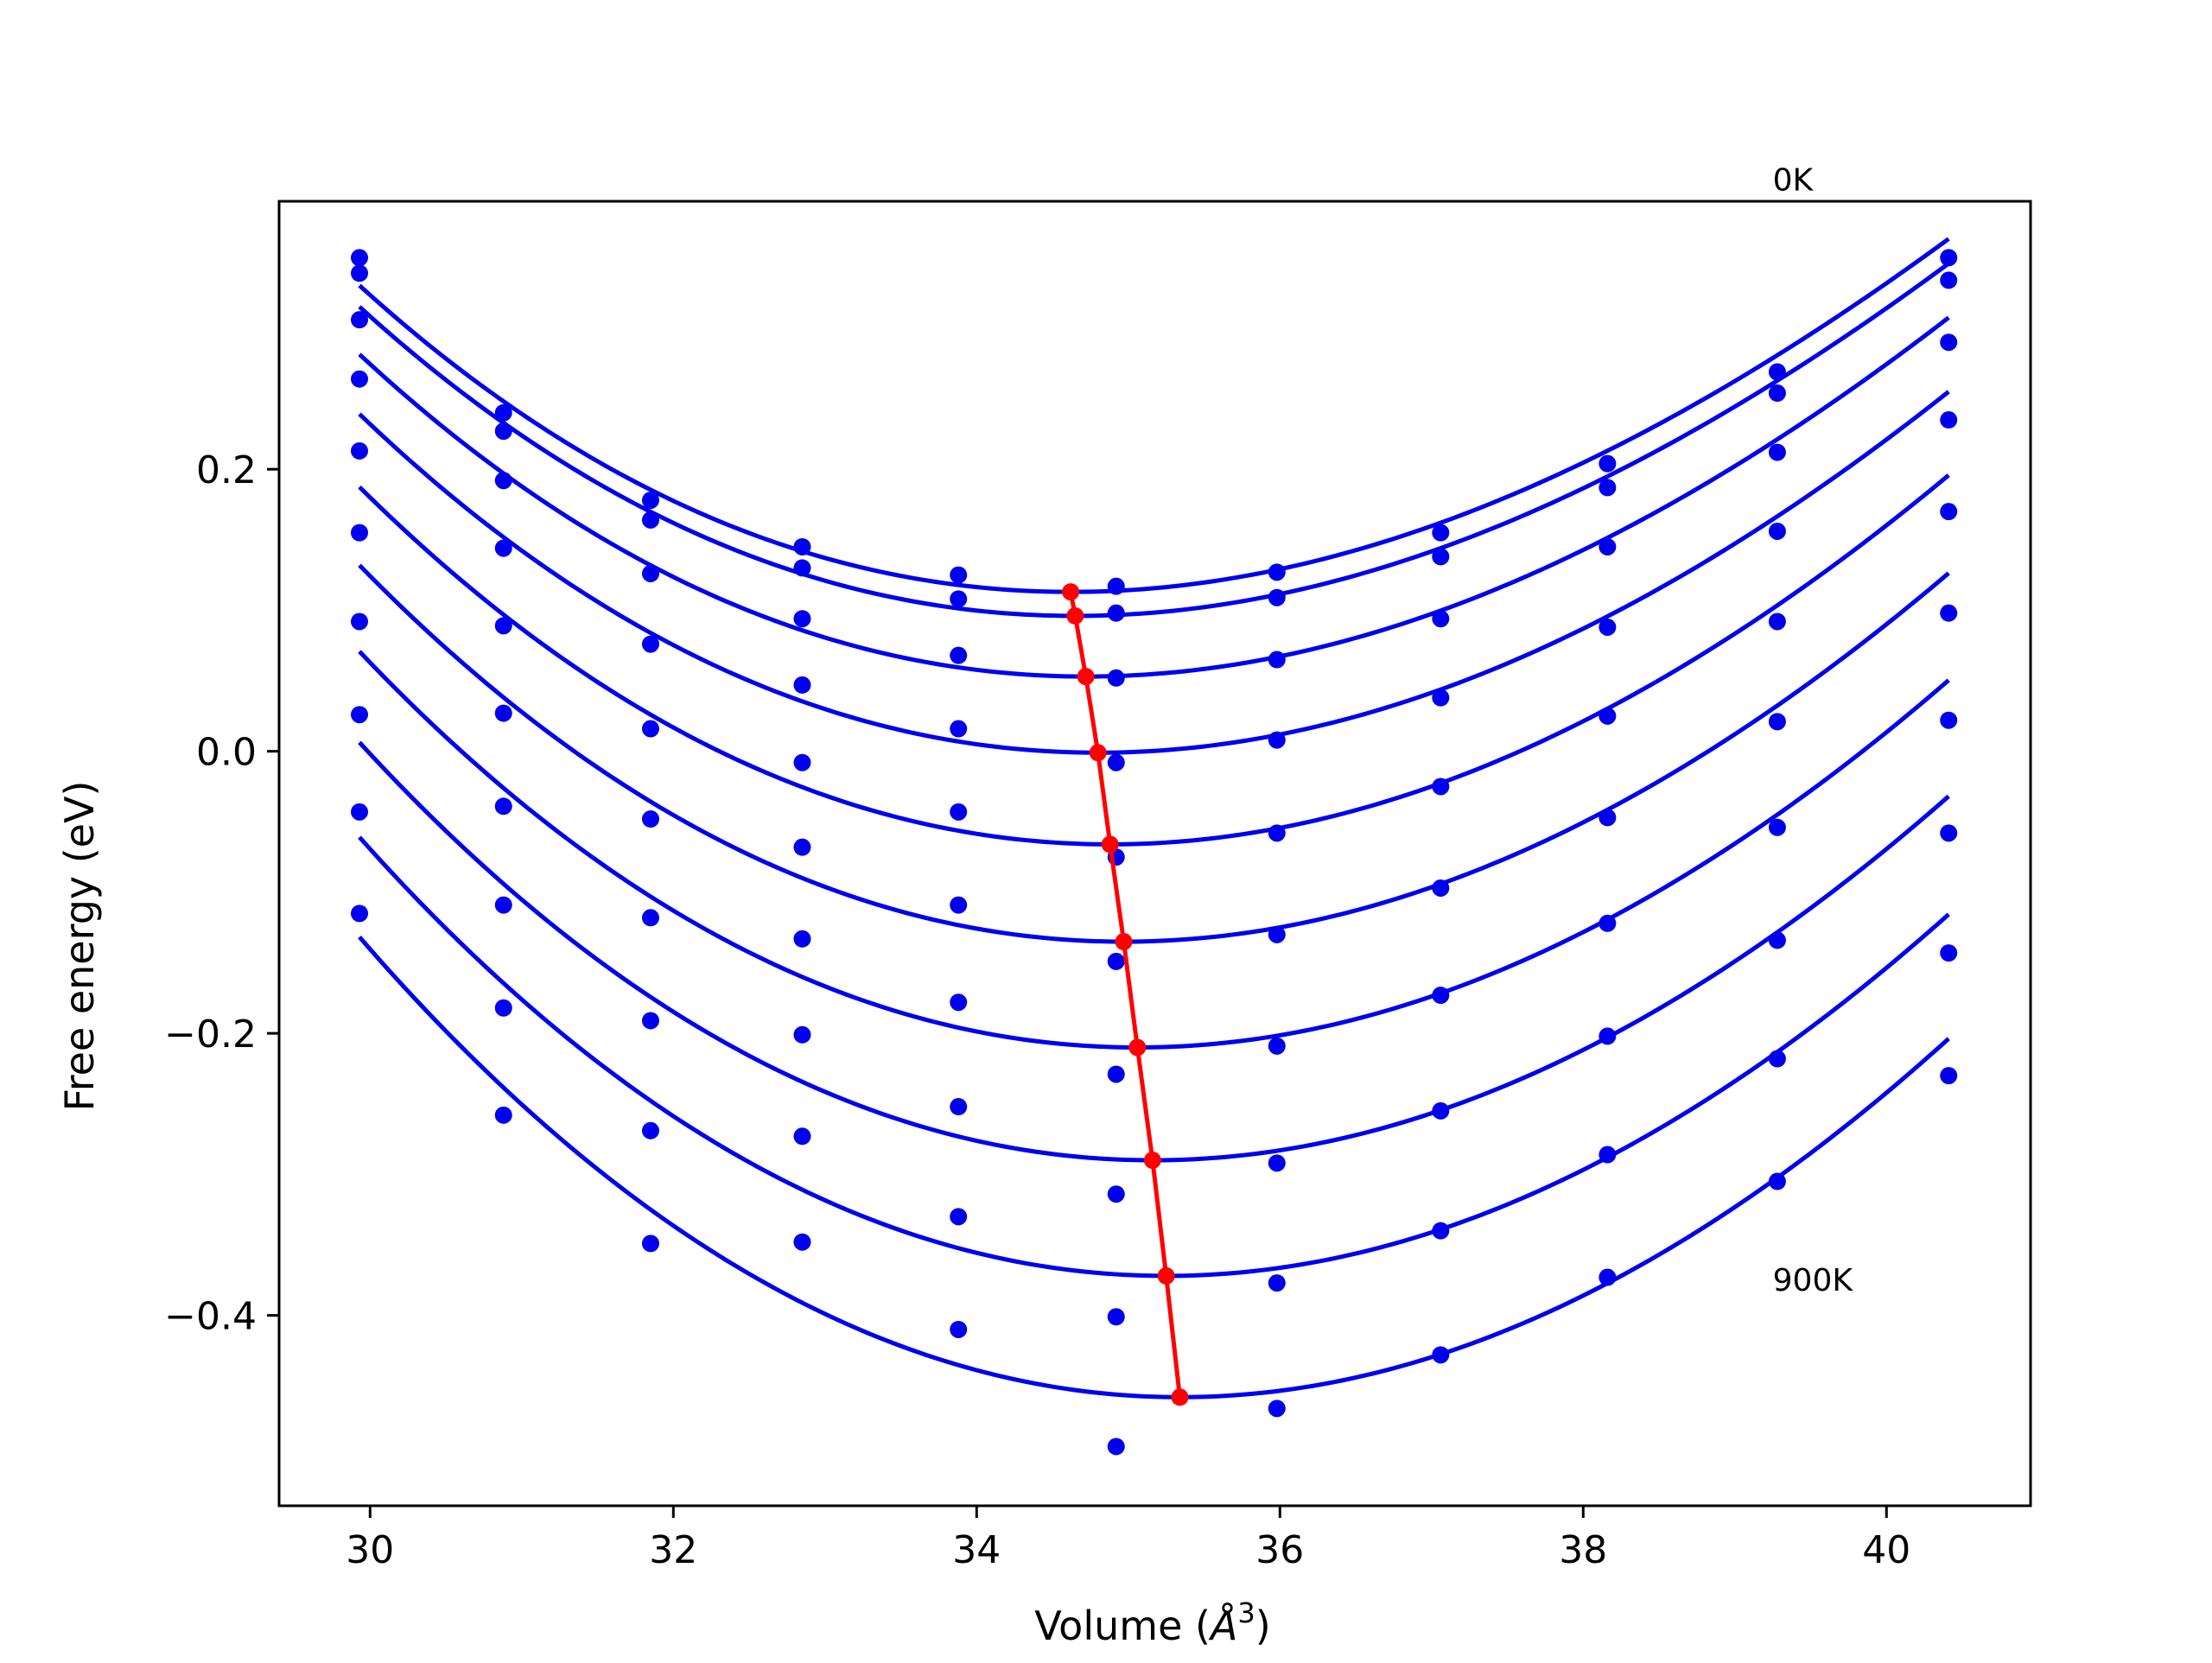 The width and height of the screenshot is (2212, 1663). I want to click on x-axis-label-superscript: 3, so click(1246, 1613).